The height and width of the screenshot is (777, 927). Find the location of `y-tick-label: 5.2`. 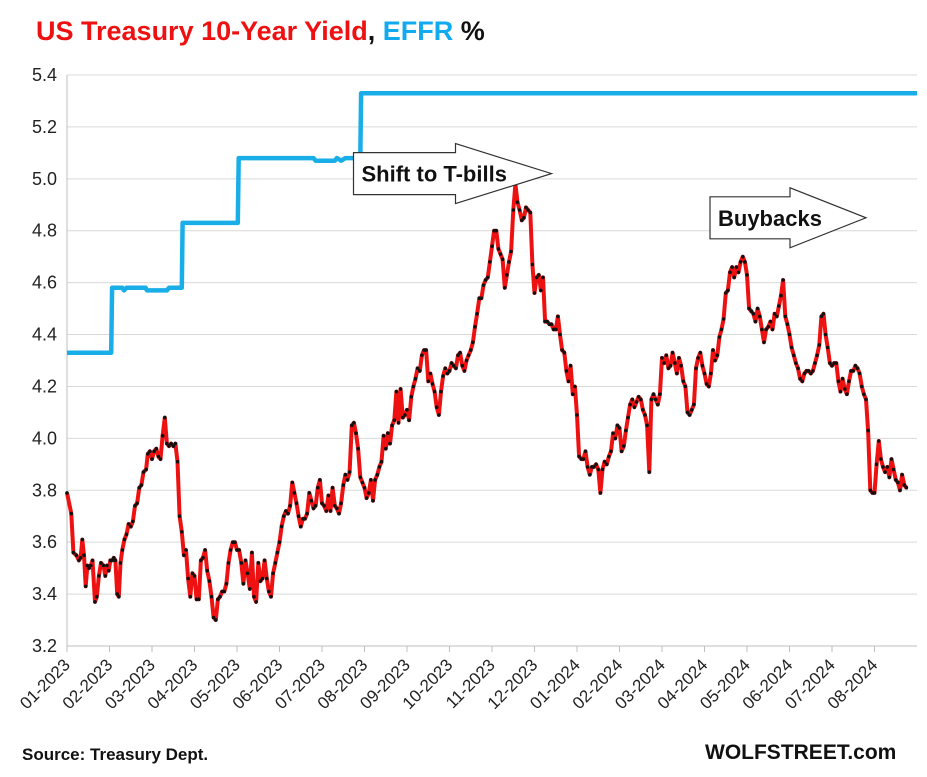

y-tick-label: 5.2 is located at coordinates (44, 127).